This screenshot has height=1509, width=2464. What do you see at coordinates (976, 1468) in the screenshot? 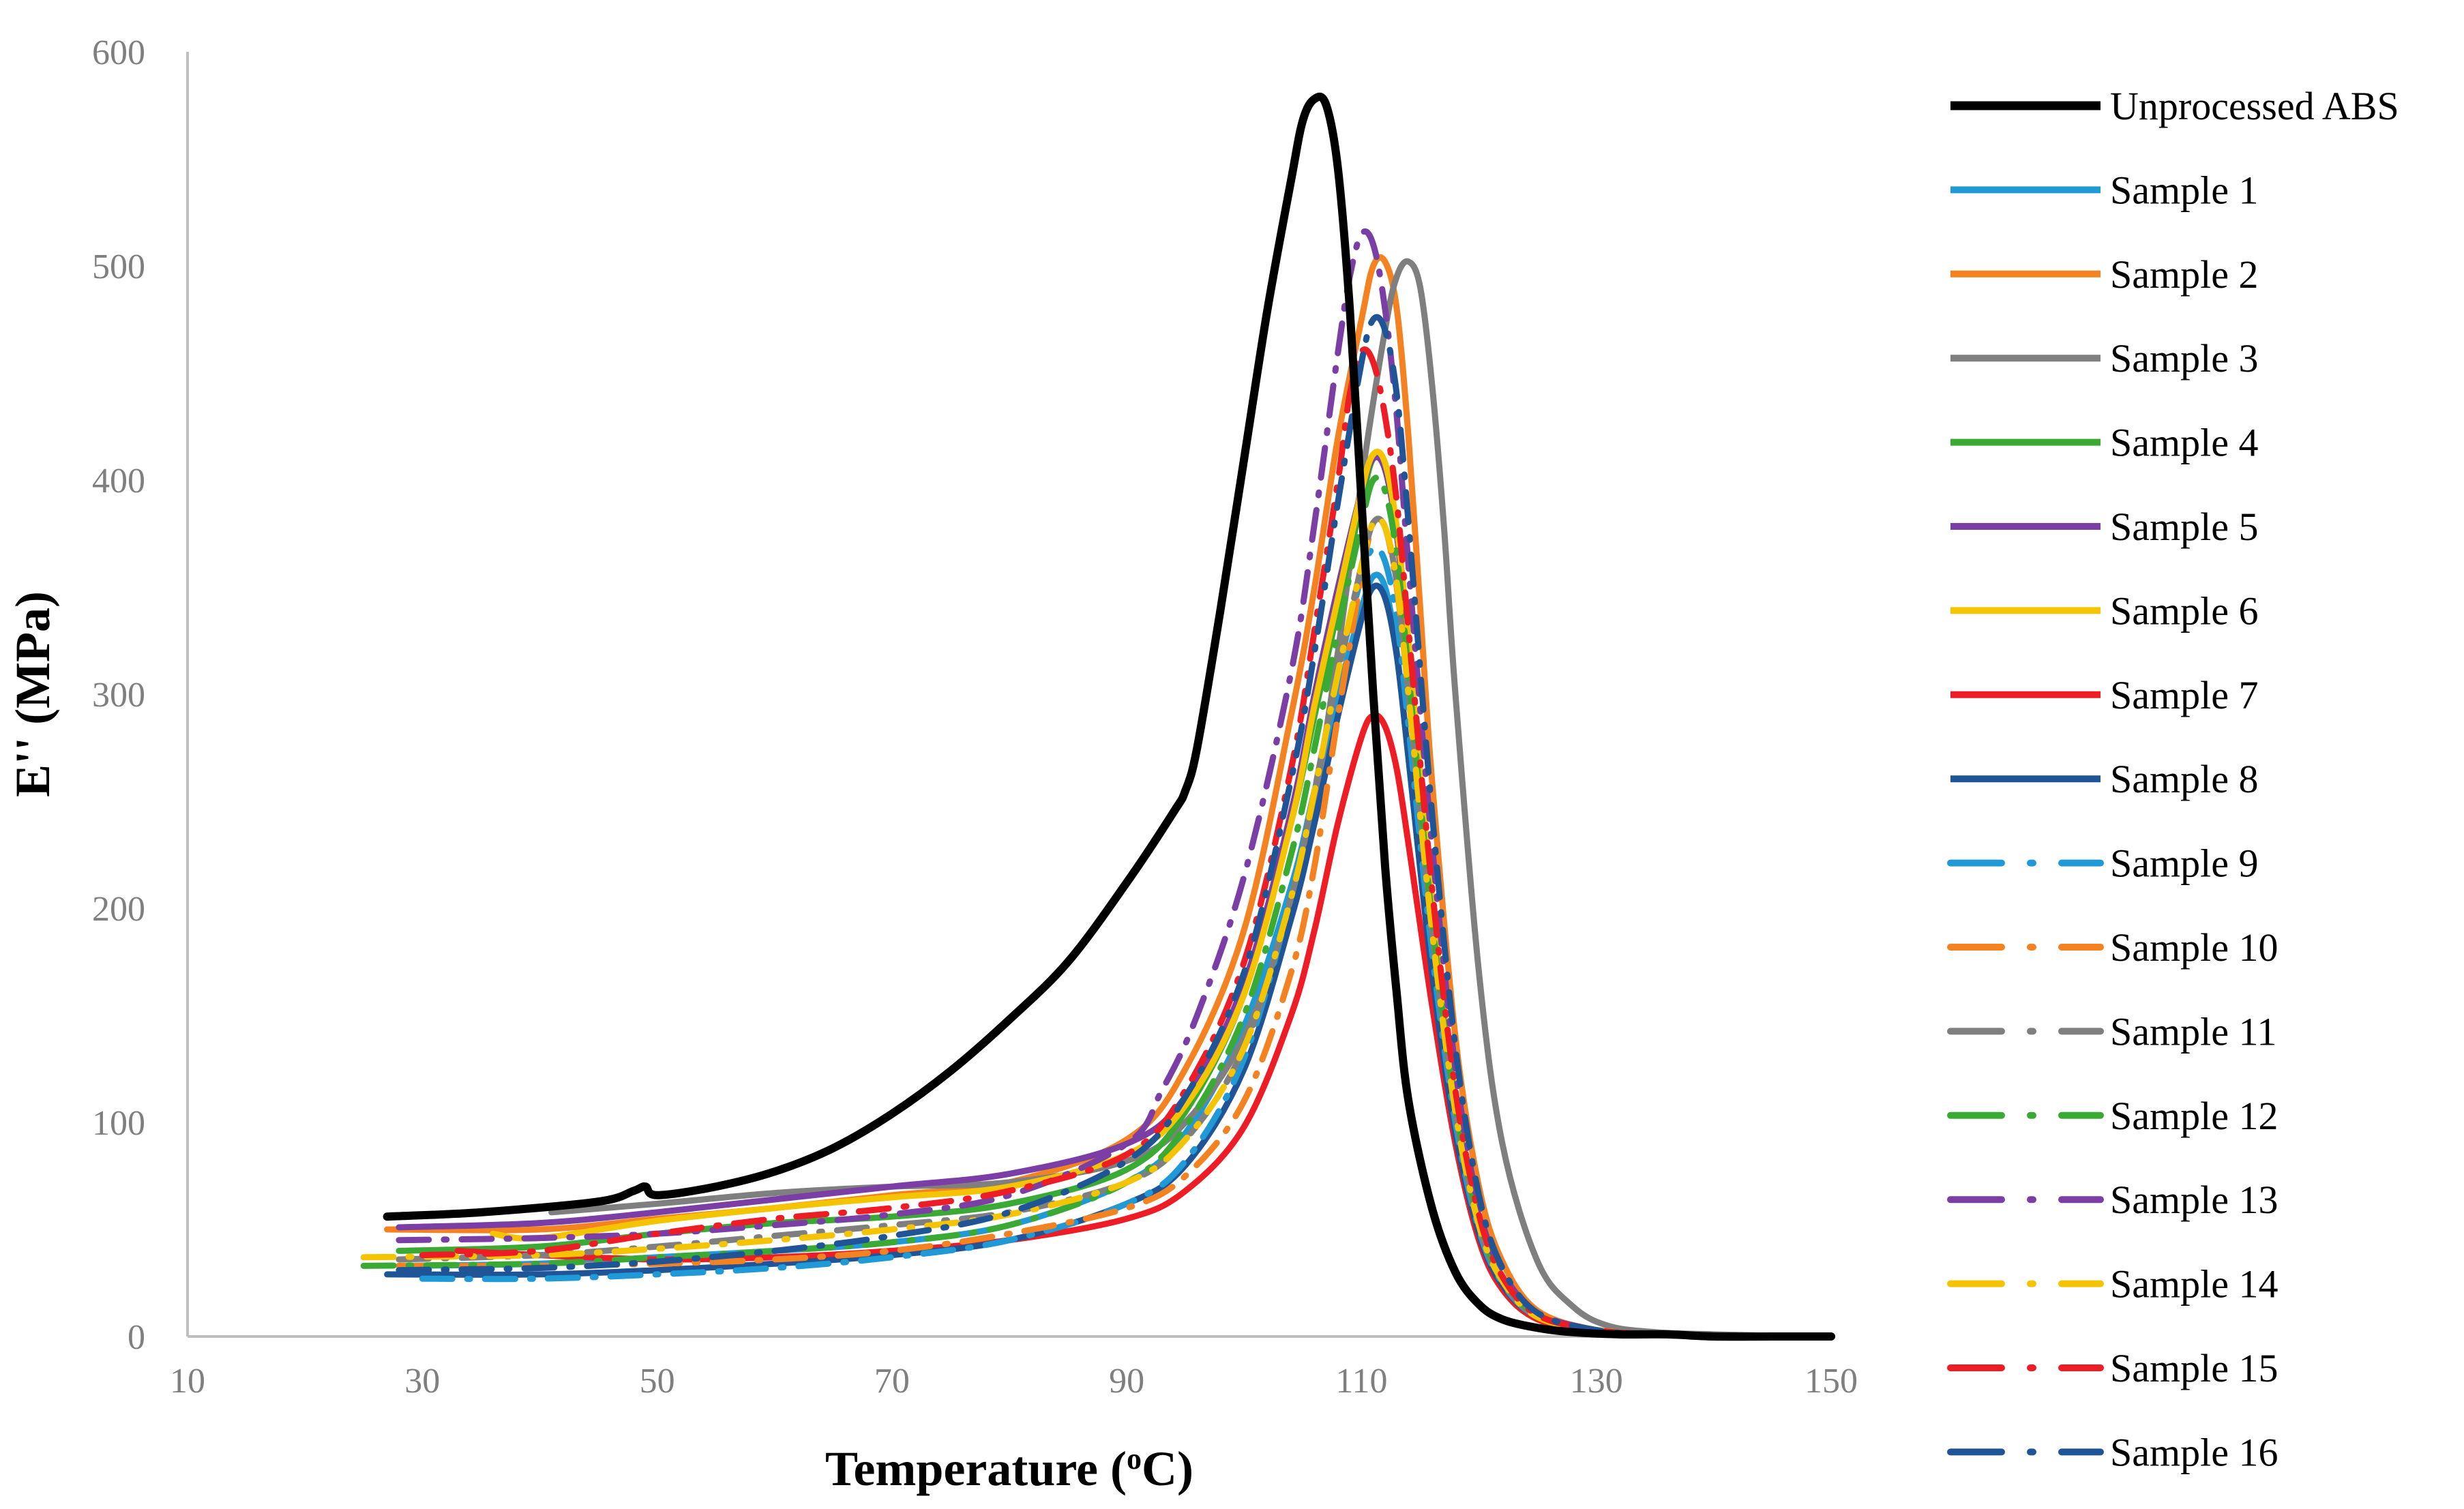
I see `x-axis-title-text: Temperature (` at bounding box center [976, 1468].